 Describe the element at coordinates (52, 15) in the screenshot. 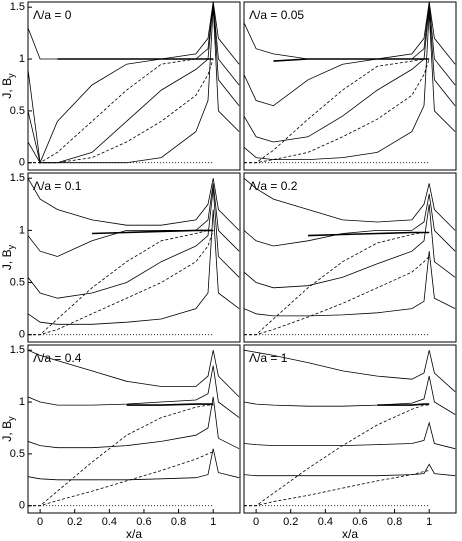

I see `panel-title: Λ/a = 0` at that location.